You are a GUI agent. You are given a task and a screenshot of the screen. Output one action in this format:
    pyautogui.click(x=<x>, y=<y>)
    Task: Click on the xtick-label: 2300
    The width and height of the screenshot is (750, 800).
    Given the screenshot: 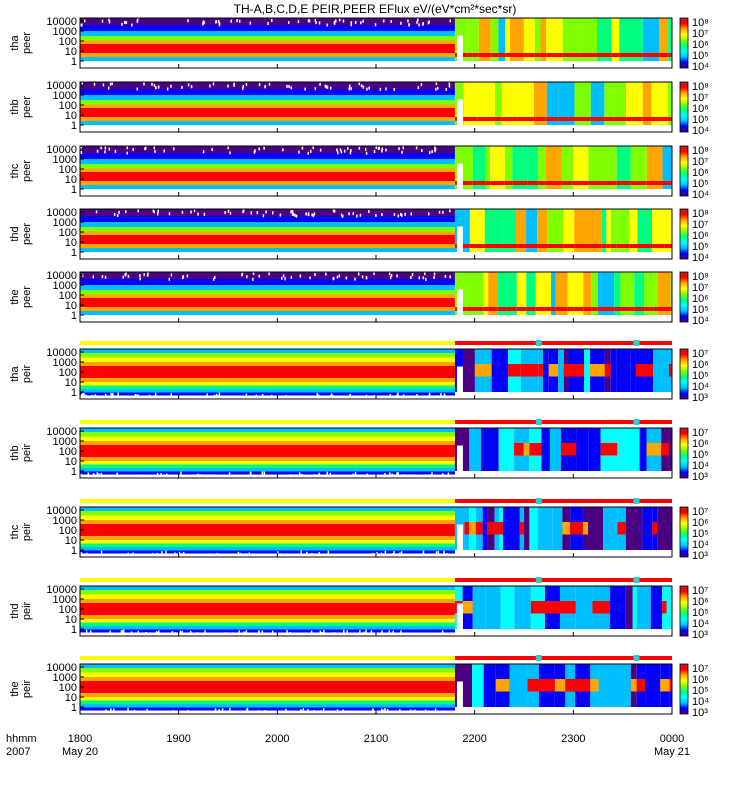 What is the action you would take?
    pyautogui.click(x=573, y=739)
    